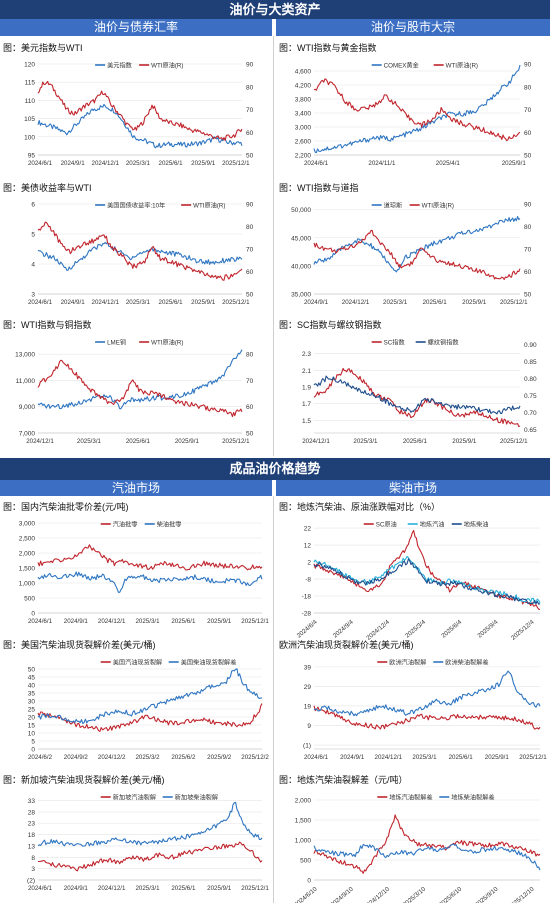  What do you see at coordinates (319, 188) in the screenshot?
I see `panel-title-dow-wti: 图：WTI指数与道指` at bounding box center [319, 188].